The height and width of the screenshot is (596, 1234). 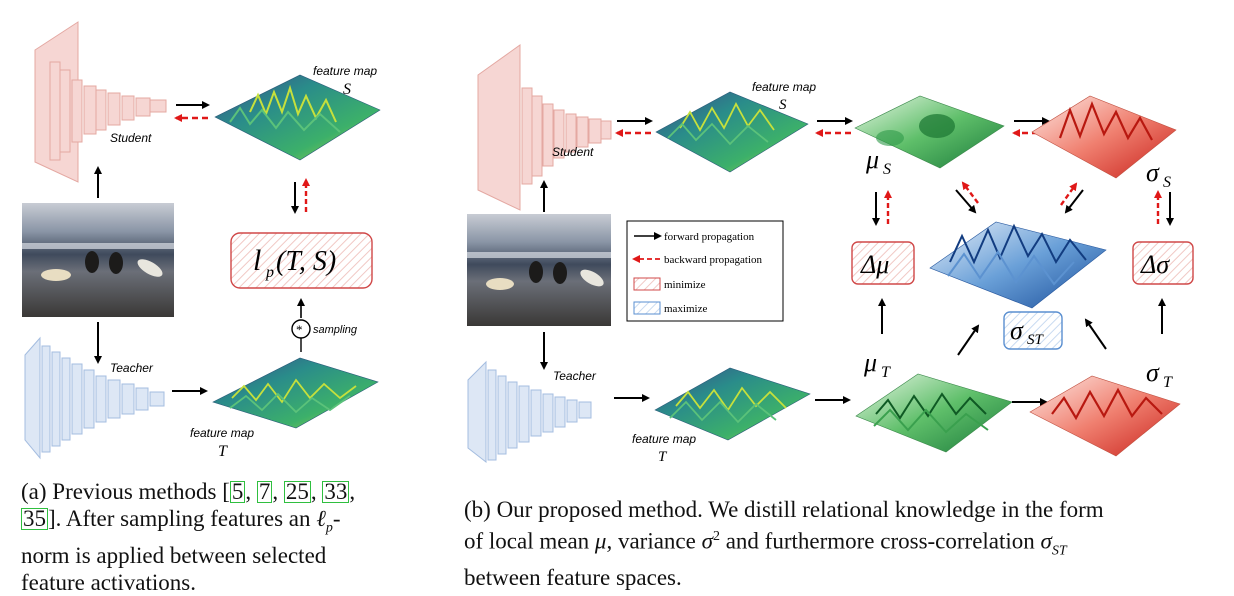 I want to click on teacher-network-a, so click(x=94, y=398).